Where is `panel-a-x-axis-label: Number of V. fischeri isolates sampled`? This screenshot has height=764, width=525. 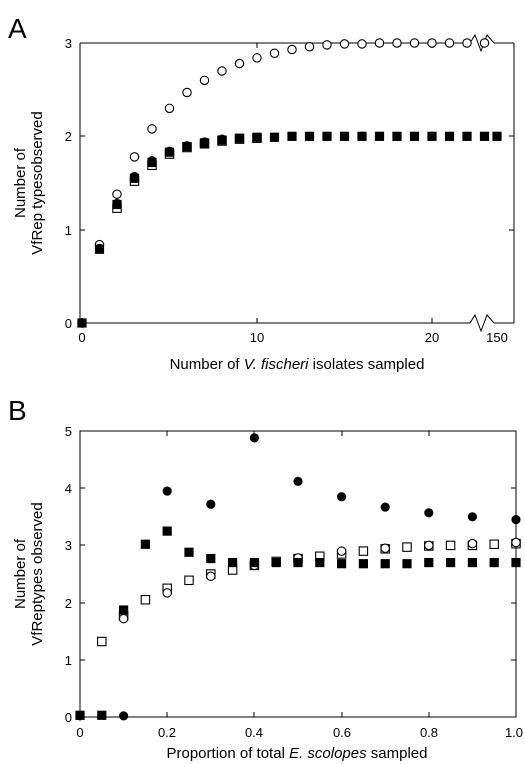
panel-a-x-axis-label: Number of V. fischeri isolates sampled is located at coordinates (297, 364).